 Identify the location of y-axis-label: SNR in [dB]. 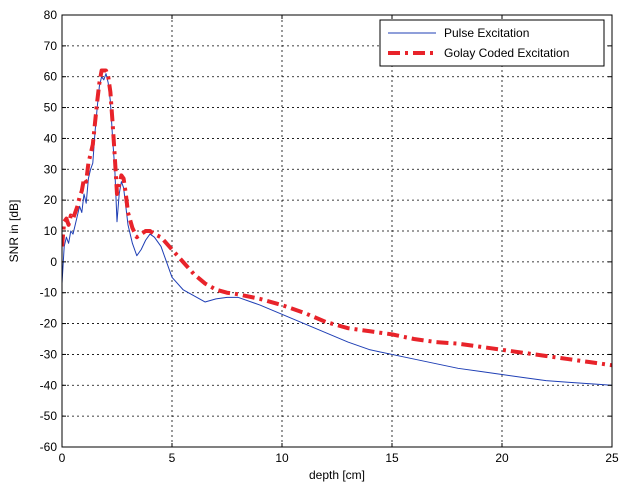
(14, 231).